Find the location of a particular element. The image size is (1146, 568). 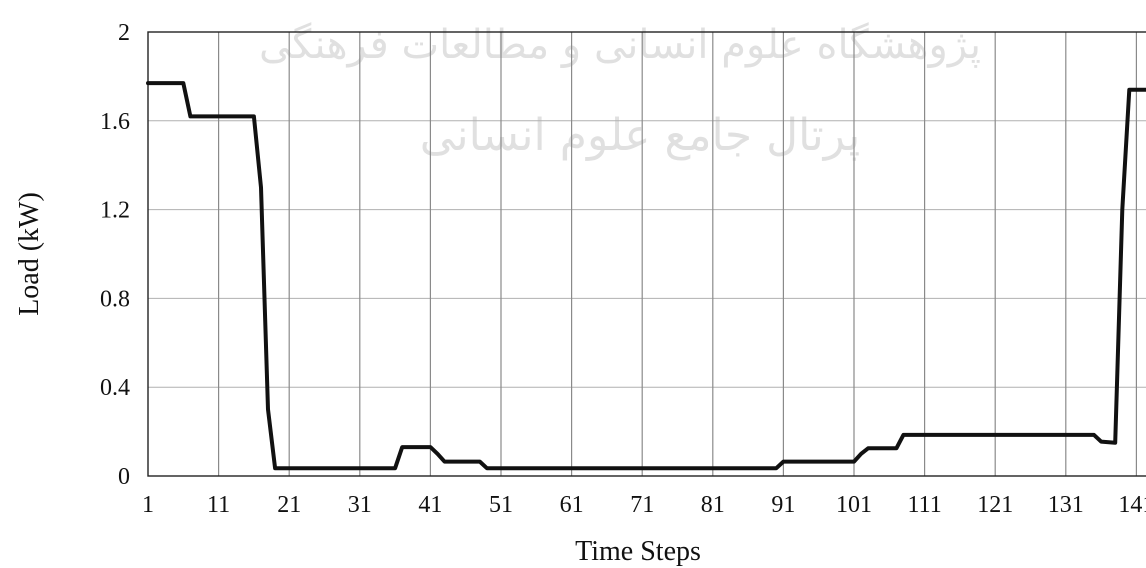

x-tick-label: 111 is located at coordinates (924, 505).